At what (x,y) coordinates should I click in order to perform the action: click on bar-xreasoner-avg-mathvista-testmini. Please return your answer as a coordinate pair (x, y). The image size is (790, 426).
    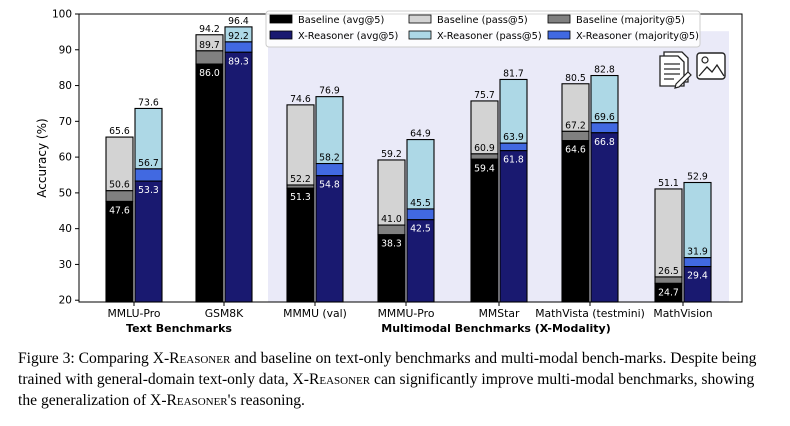
    Looking at the image, I should click on (604, 217).